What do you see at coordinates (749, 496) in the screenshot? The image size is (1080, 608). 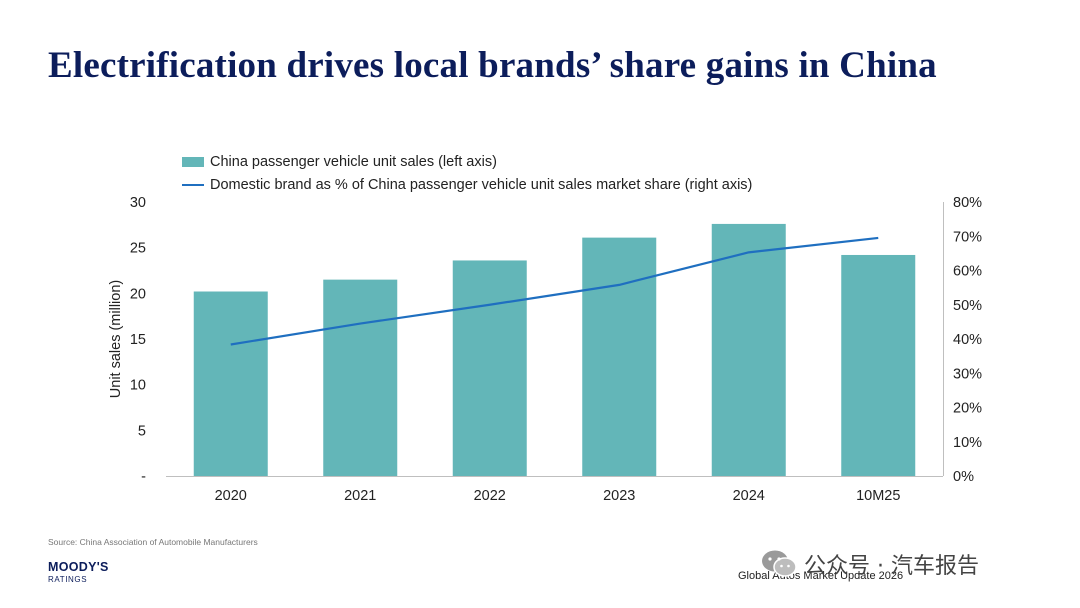 I see `x-tick-label-2024: 2024` at bounding box center [749, 496].